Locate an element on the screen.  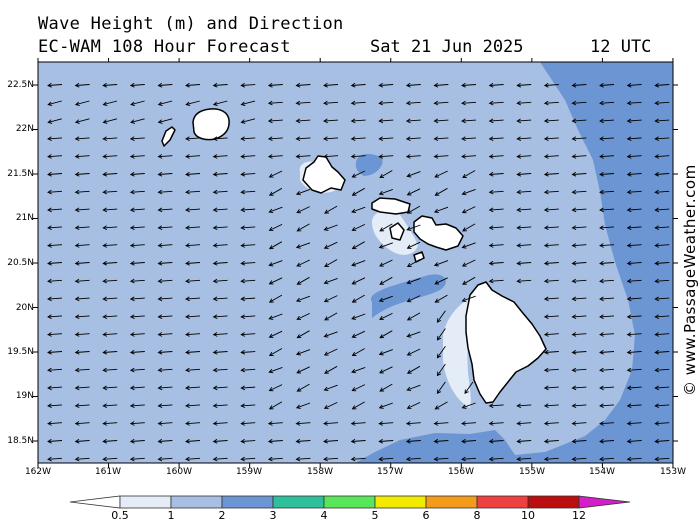
island-hawaii is located at coordinates (506, 342).